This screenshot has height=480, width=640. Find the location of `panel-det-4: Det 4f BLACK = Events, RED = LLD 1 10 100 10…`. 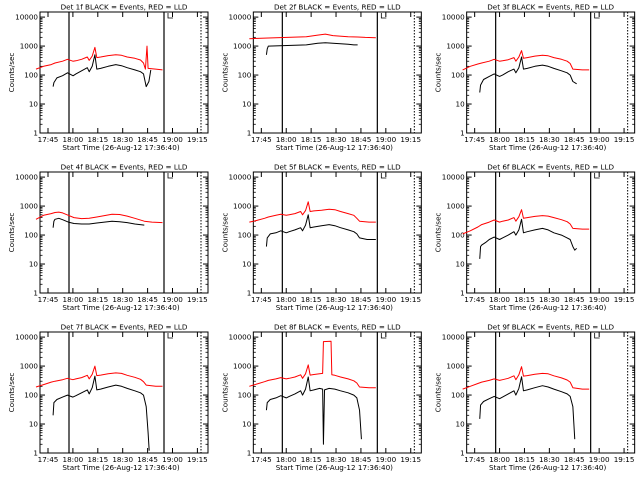

panel-det-4: Det 4f BLACK = Events, RED = LLD 1 10 100 10… is located at coordinates (108, 237).